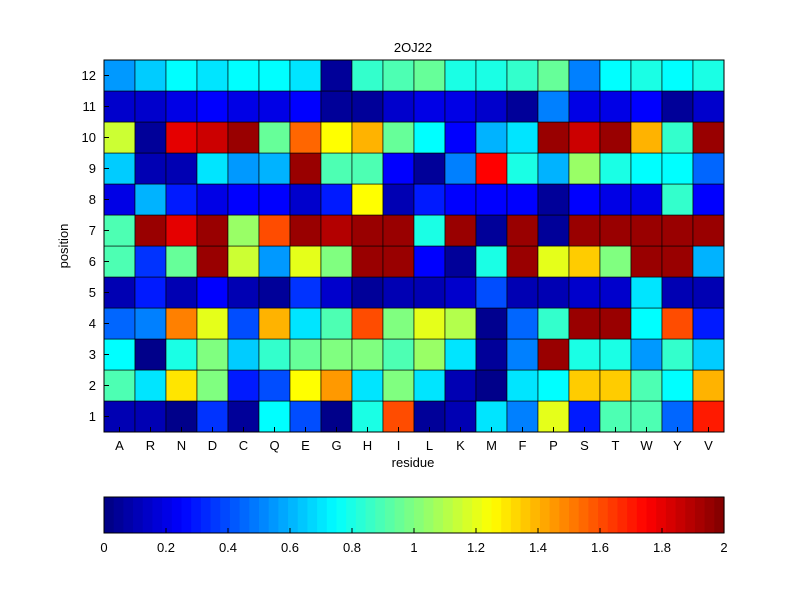 The height and width of the screenshot is (600, 800). I want to click on colorbar-tick-label: 0.8, so click(352, 547).